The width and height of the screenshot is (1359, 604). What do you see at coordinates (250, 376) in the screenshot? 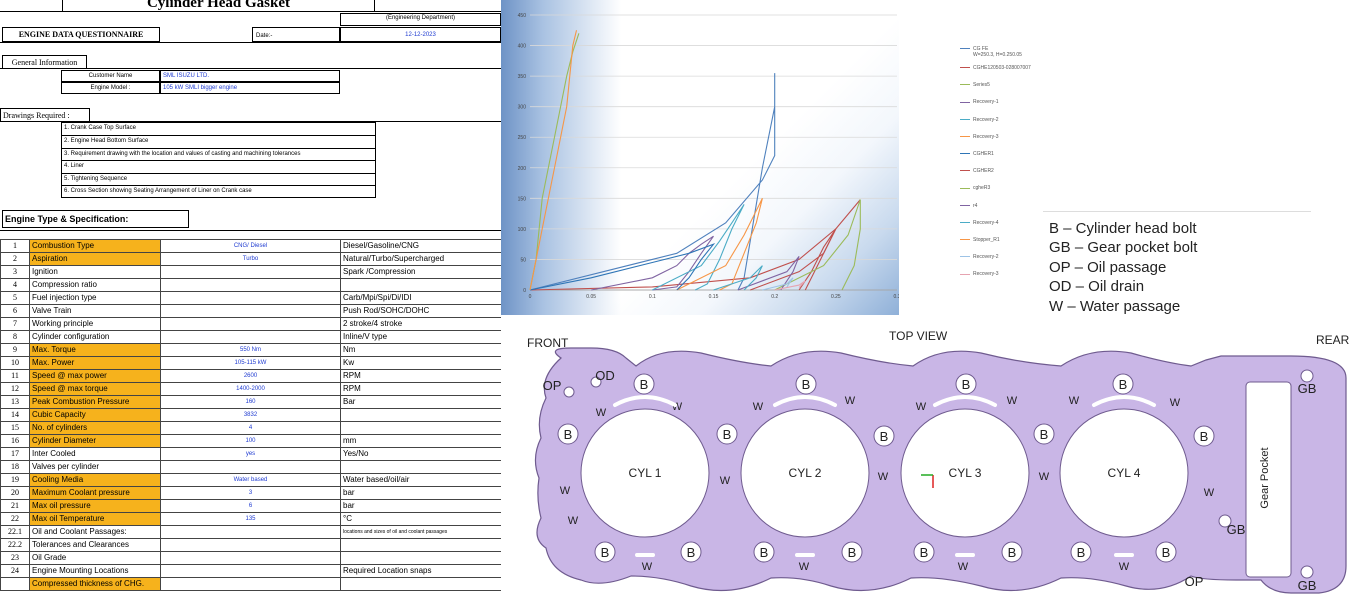
I see `spec-value: 2600` at bounding box center [250, 376].